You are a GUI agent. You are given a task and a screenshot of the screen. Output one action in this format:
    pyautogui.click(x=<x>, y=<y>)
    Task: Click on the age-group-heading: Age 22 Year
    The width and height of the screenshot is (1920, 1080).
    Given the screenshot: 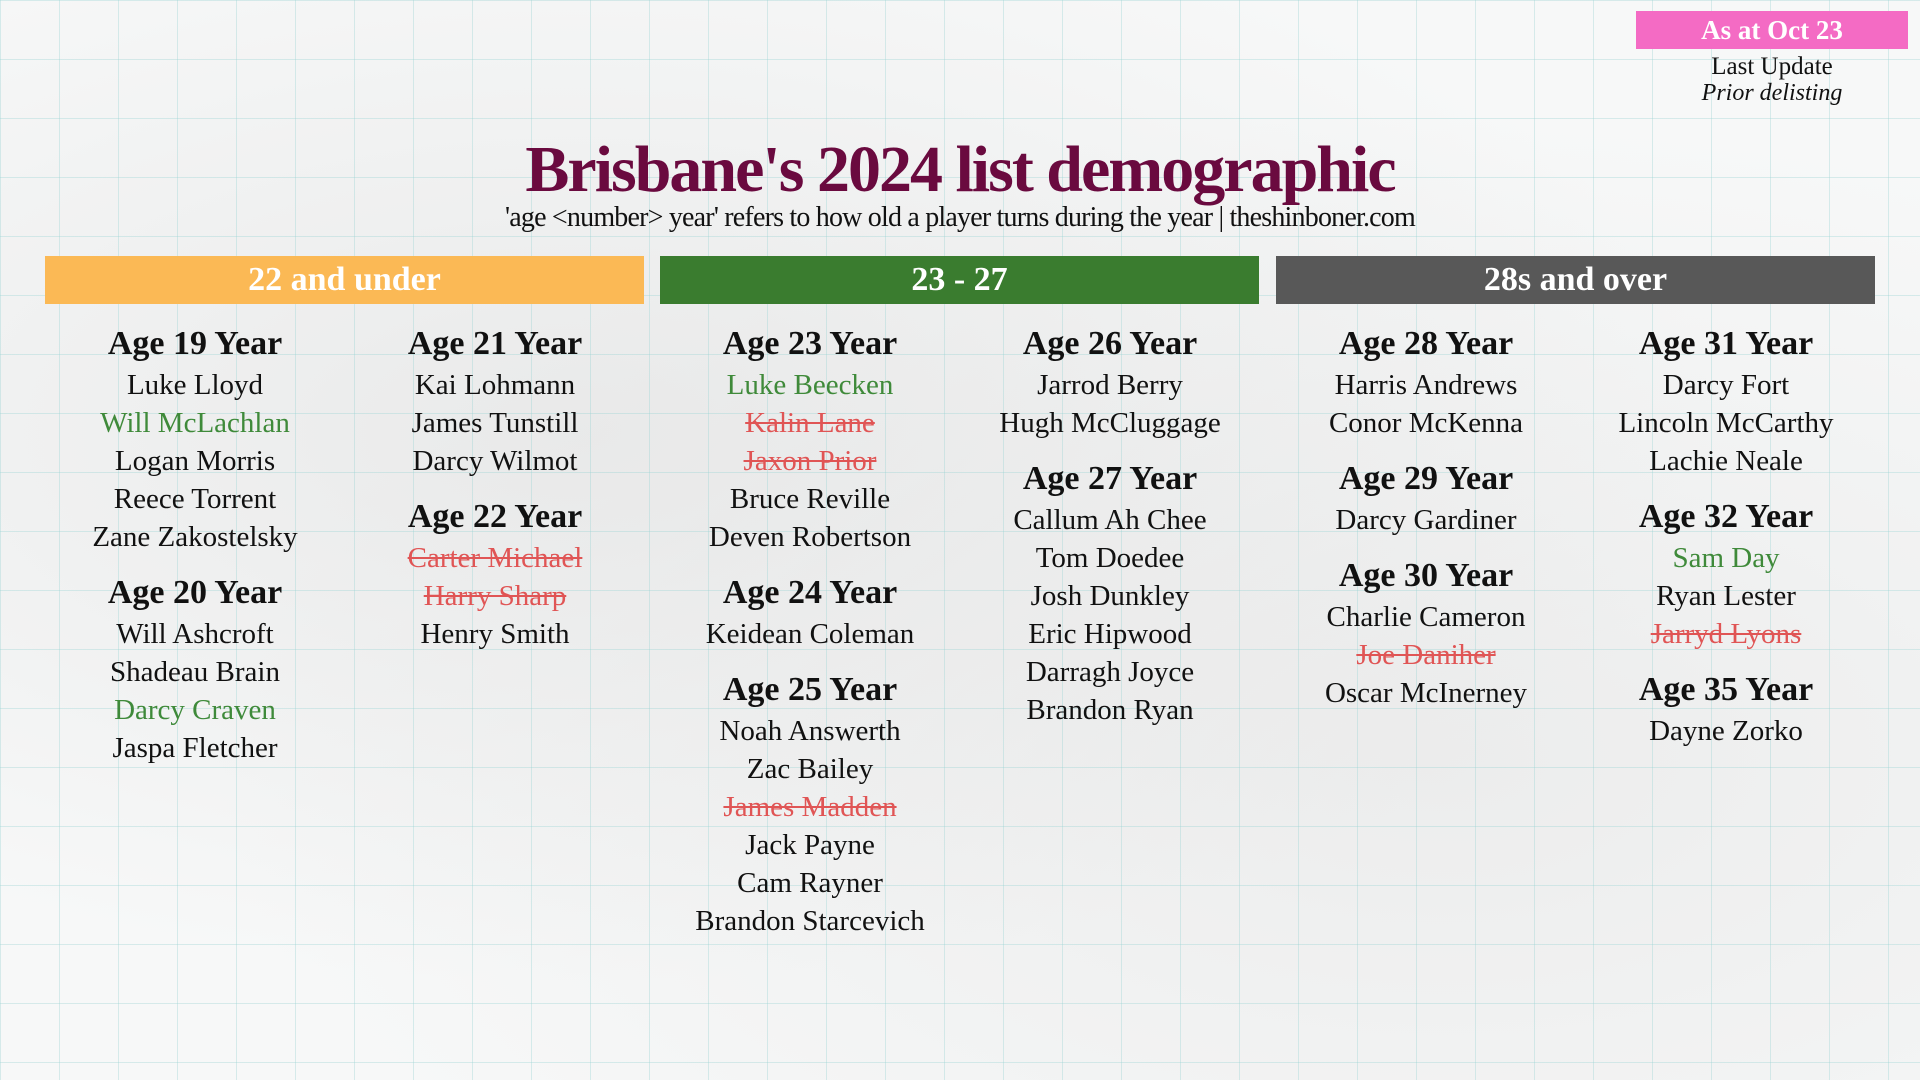 What is the action you would take?
    pyautogui.click(x=495, y=516)
    